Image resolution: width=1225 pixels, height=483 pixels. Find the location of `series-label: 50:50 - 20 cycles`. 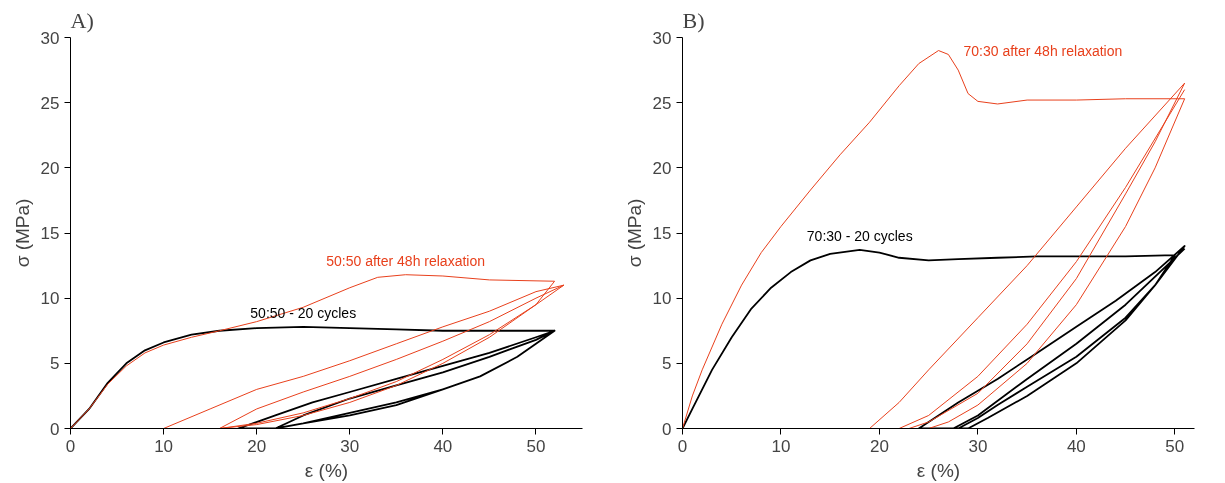

series-label: 50:50 - 20 cycles is located at coordinates (303, 312).